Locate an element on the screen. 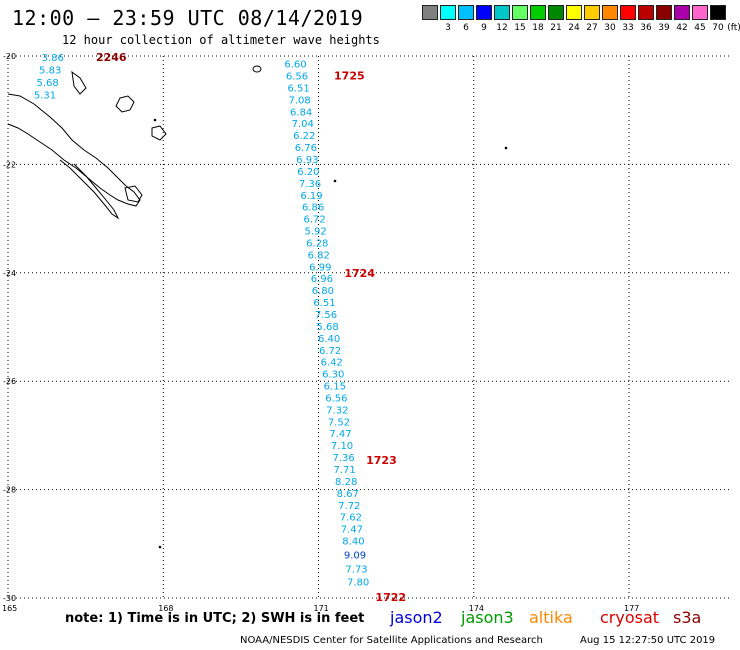 The height and width of the screenshot is (650, 740). lat-label: -20 is located at coordinates (9, 56).